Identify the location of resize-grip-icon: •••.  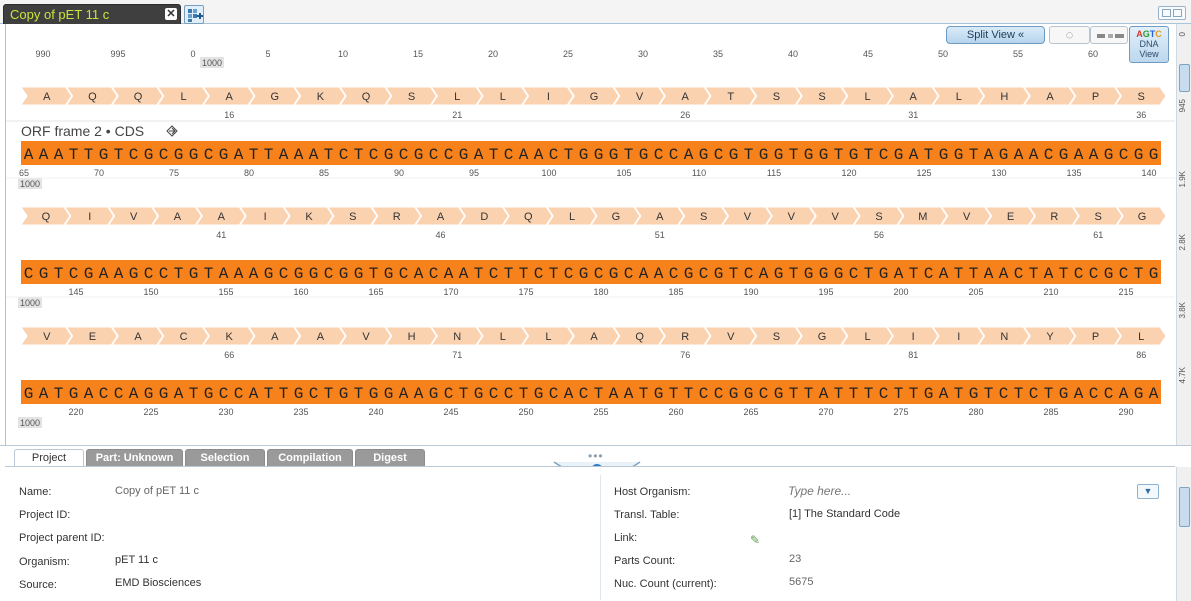
(596, 456).